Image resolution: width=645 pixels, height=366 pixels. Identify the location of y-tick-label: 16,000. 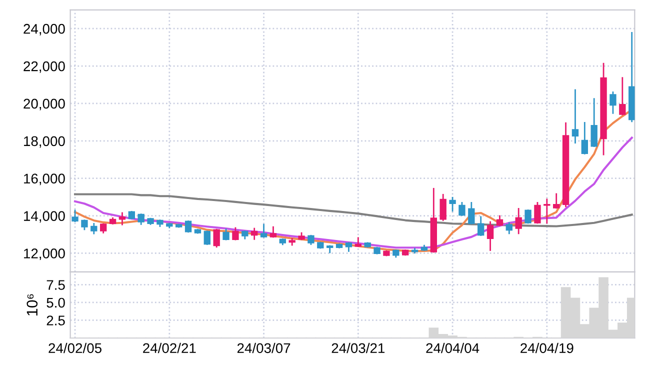
(44, 180).